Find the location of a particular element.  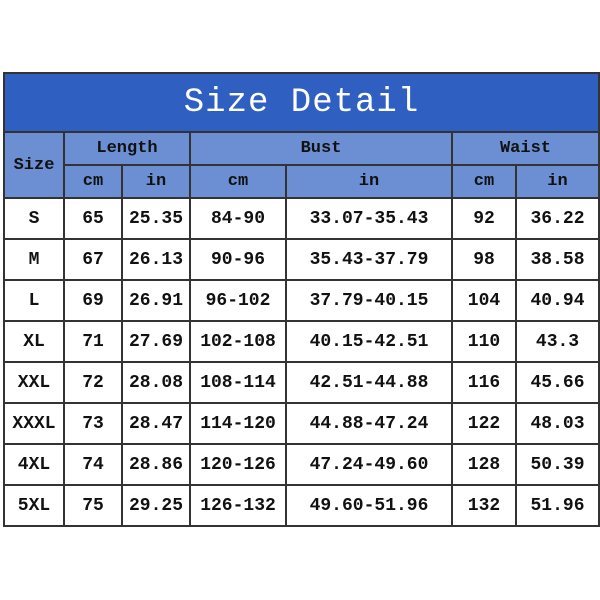

cell-waist-in: 43.3 is located at coordinates (557, 341).